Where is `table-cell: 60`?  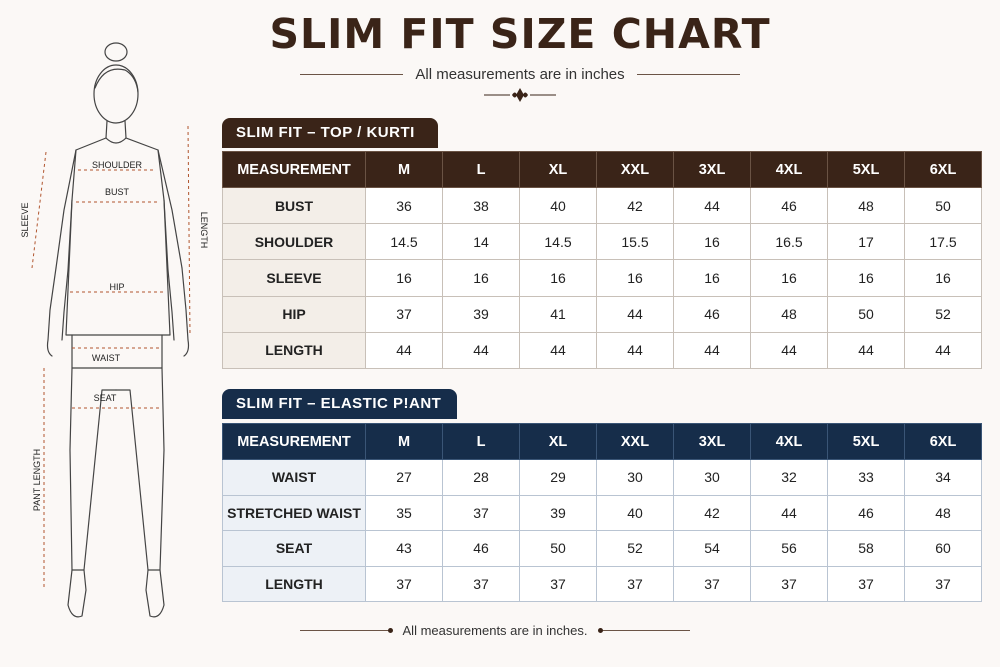
table-cell: 60 is located at coordinates (943, 548).